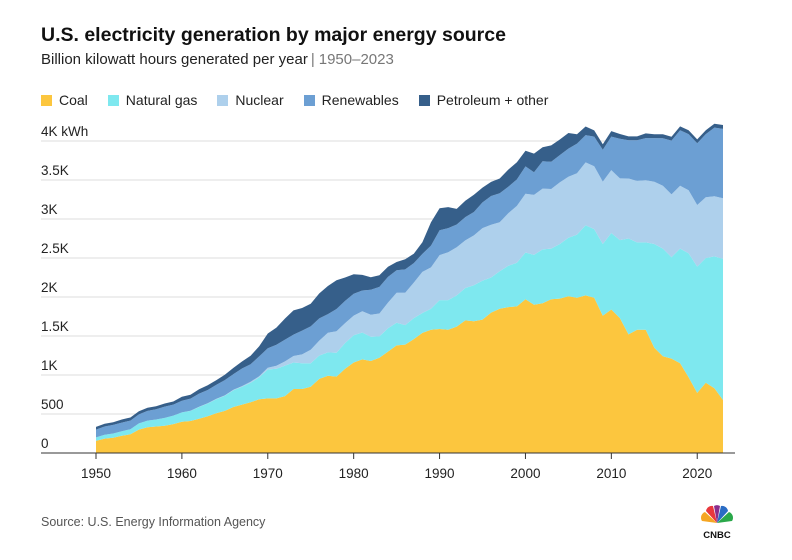 This screenshot has width=792, height=560. I want to click on x-tick-label: 2010, so click(611, 473).